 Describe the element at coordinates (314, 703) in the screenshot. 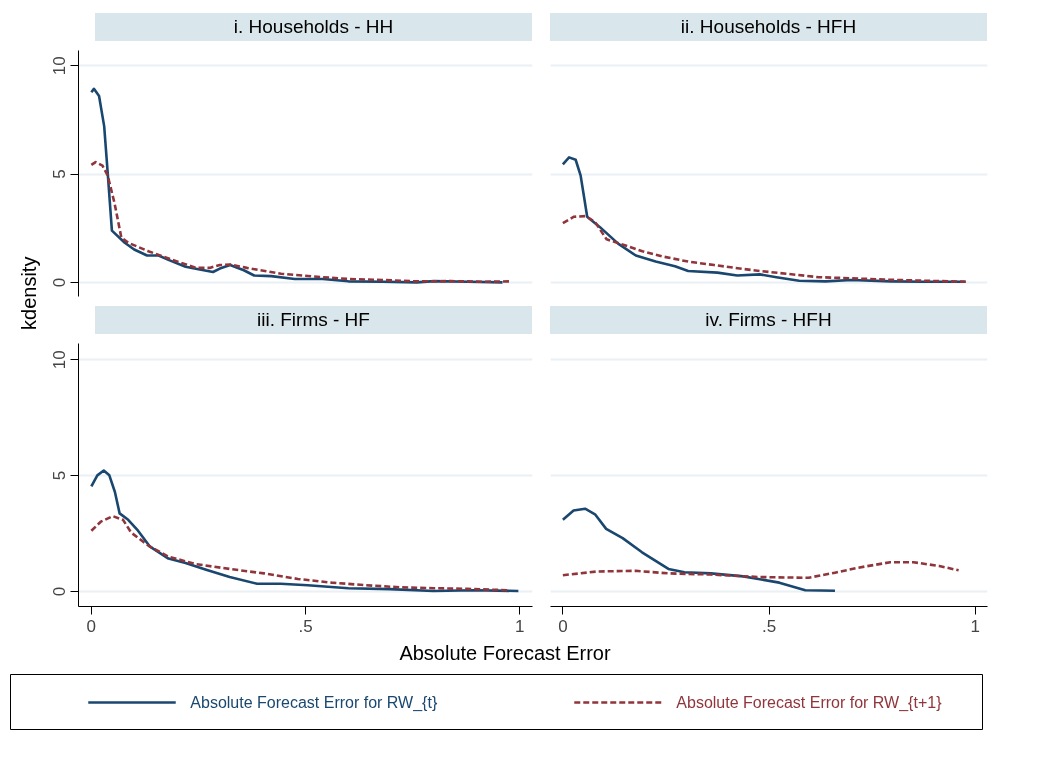

I see `text: Absolute Forecast Error for RW_{t}` at that location.